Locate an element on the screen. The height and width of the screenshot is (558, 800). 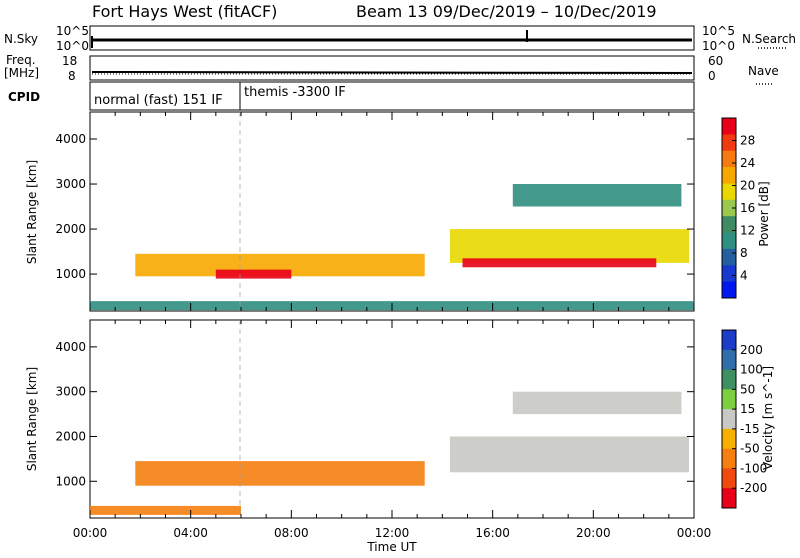
nsky-top: 10^5 is located at coordinates (72, 31).